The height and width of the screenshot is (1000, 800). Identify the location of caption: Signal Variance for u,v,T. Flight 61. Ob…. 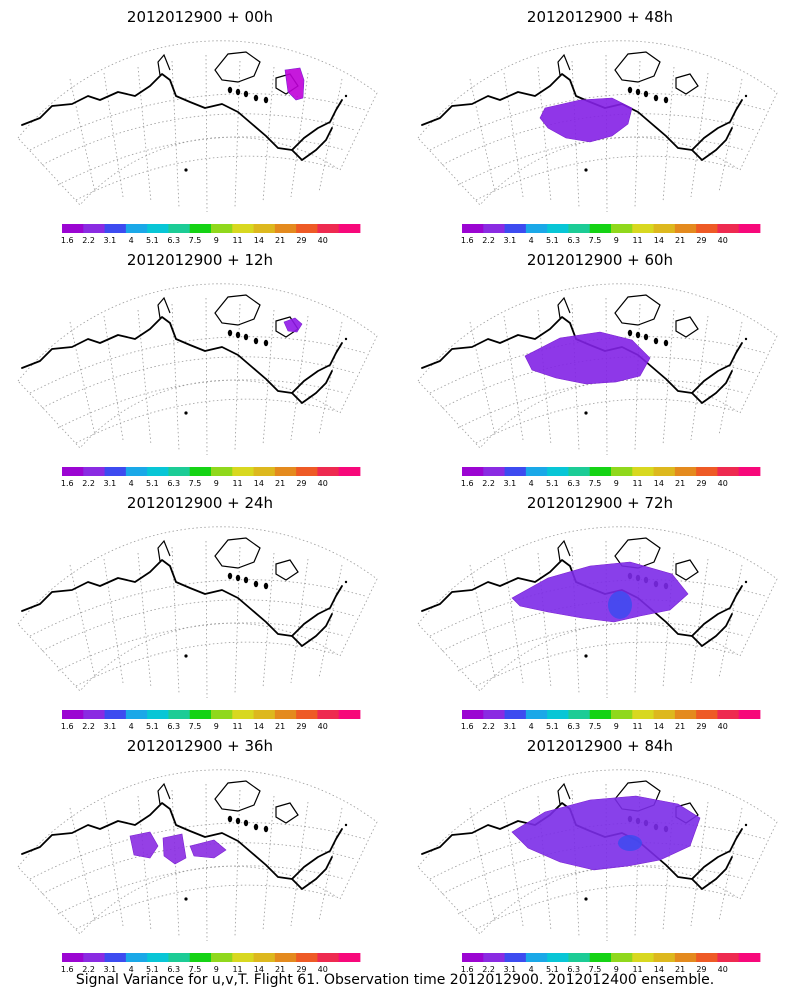
(395, 980).